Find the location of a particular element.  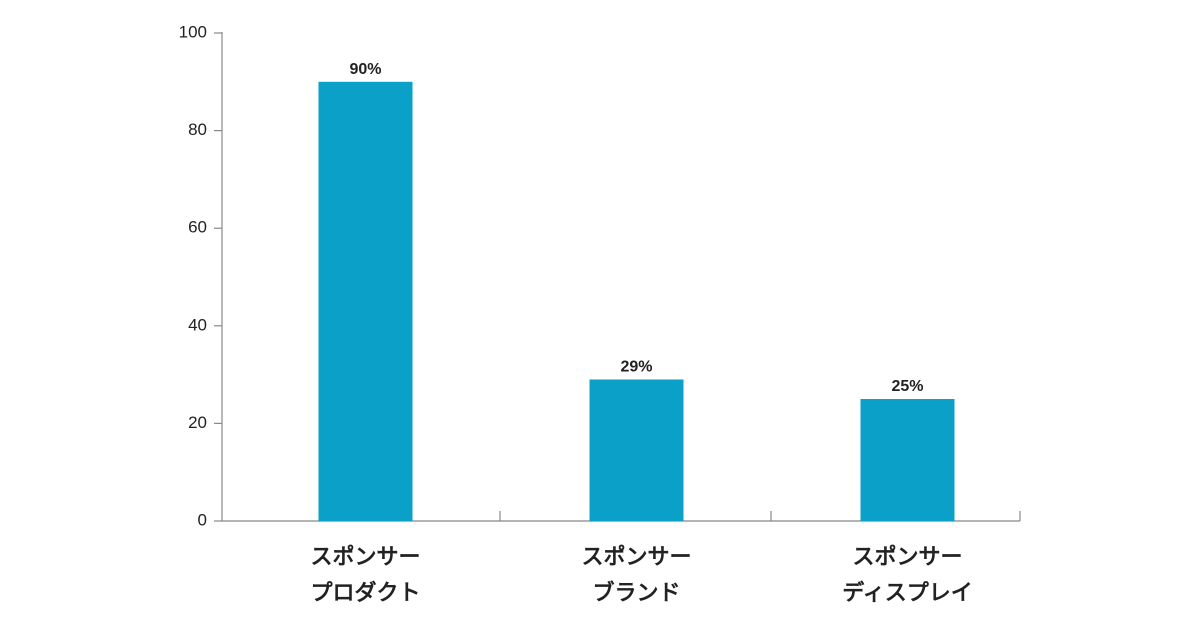

value-label: 90% is located at coordinates (365, 69).